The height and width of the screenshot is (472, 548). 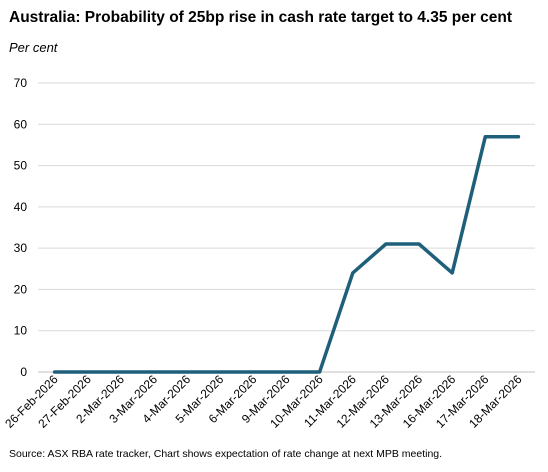 What do you see at coordinates (21, 331) in the screenshot?
I see `y-tick-label: 10` at bounding box center [21, 331].